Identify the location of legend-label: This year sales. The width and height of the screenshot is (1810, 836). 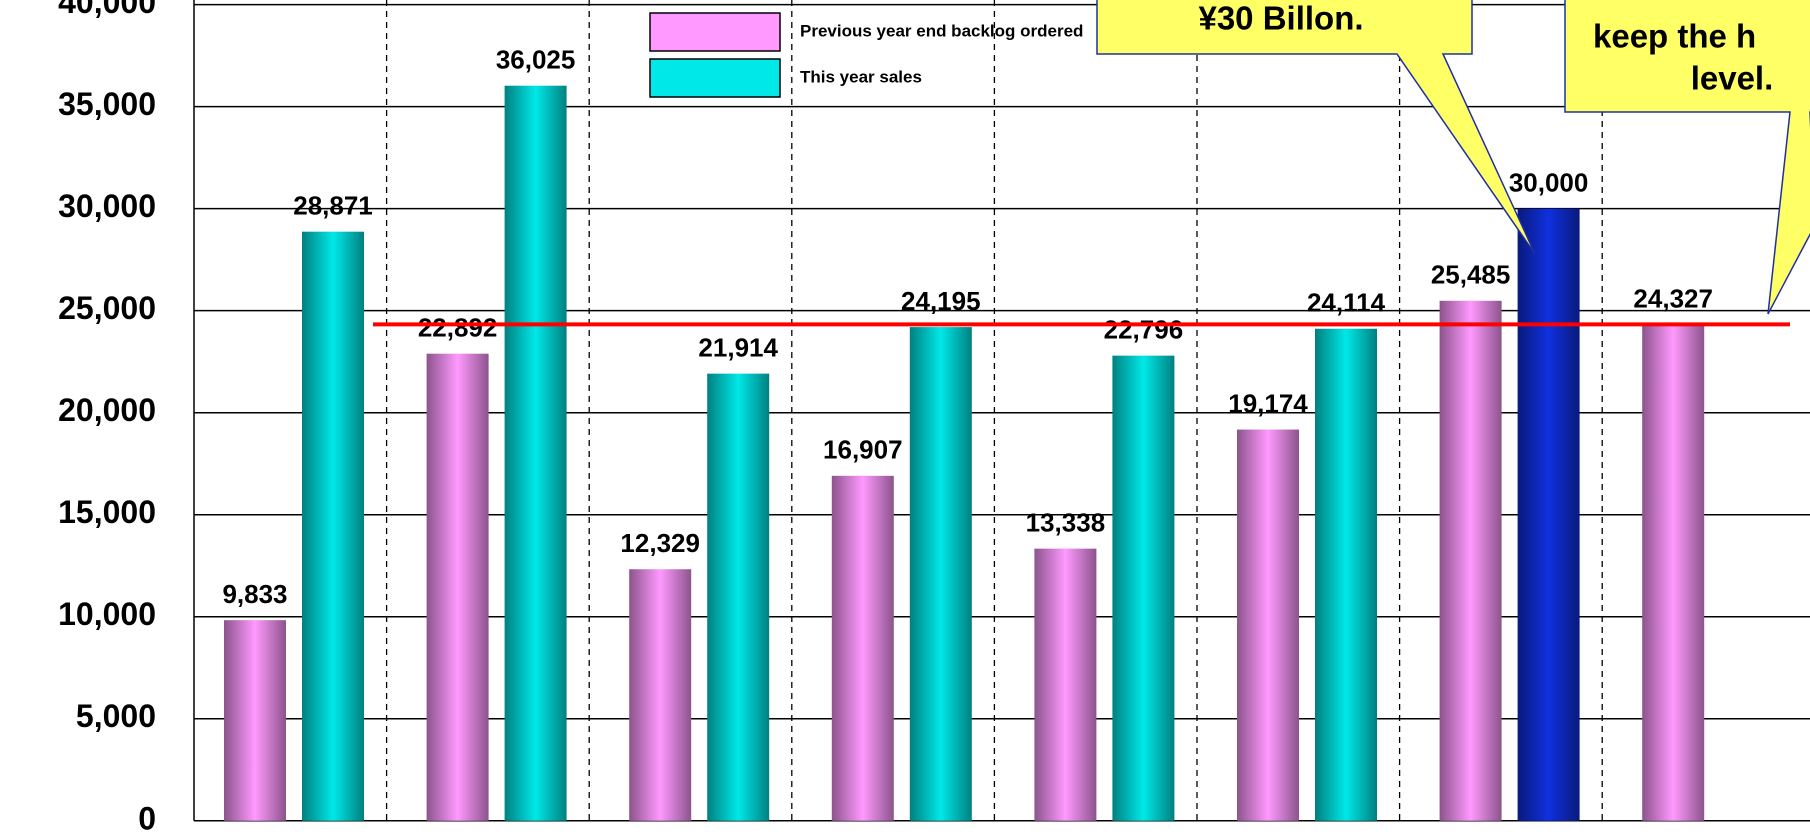
(861, 76).